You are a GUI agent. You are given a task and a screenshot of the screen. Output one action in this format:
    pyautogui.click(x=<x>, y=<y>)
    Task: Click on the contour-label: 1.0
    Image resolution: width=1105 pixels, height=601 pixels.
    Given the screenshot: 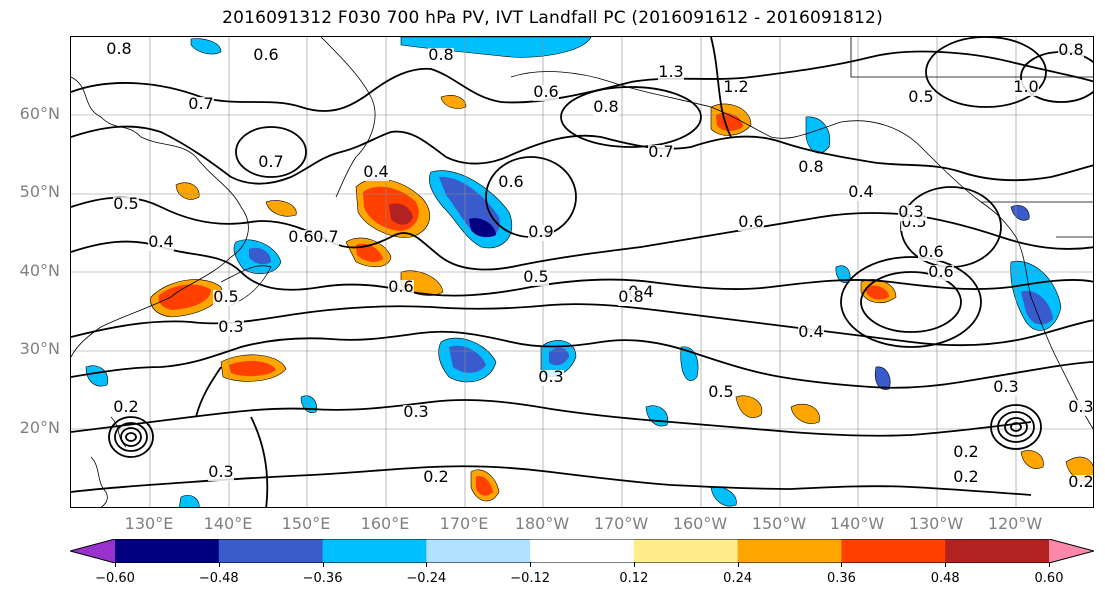 What is the action you would take?
    pyautogui.click(x=1025, y=86)
    